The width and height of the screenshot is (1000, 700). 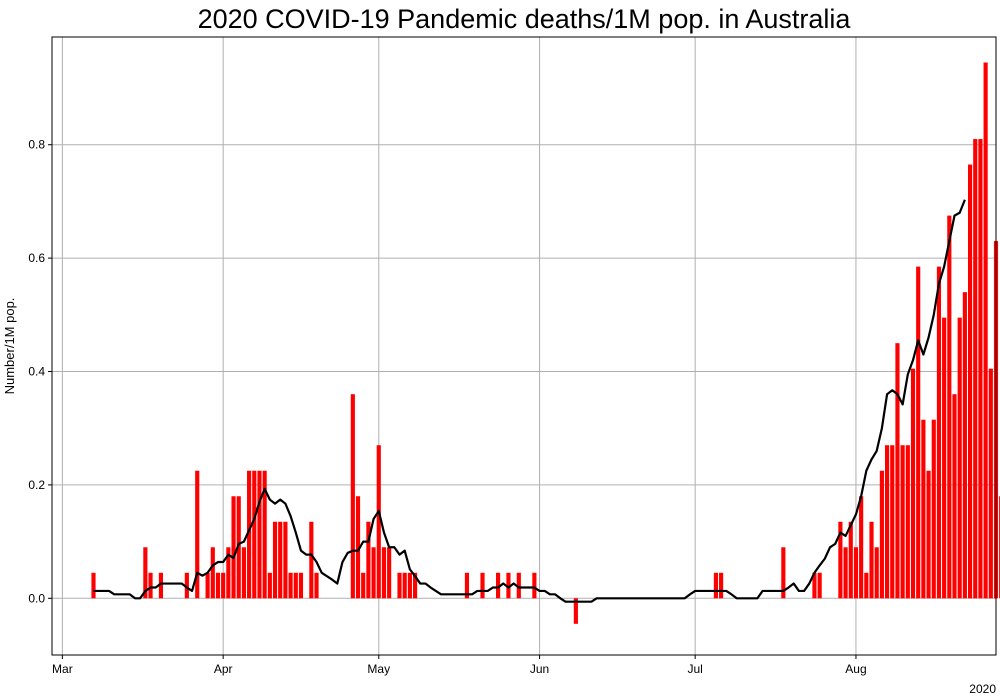 What do you see at coordinates (36, 258) in the screenshot?
I see `y-tick-label: 0.6` at bounding box center [36, 258].